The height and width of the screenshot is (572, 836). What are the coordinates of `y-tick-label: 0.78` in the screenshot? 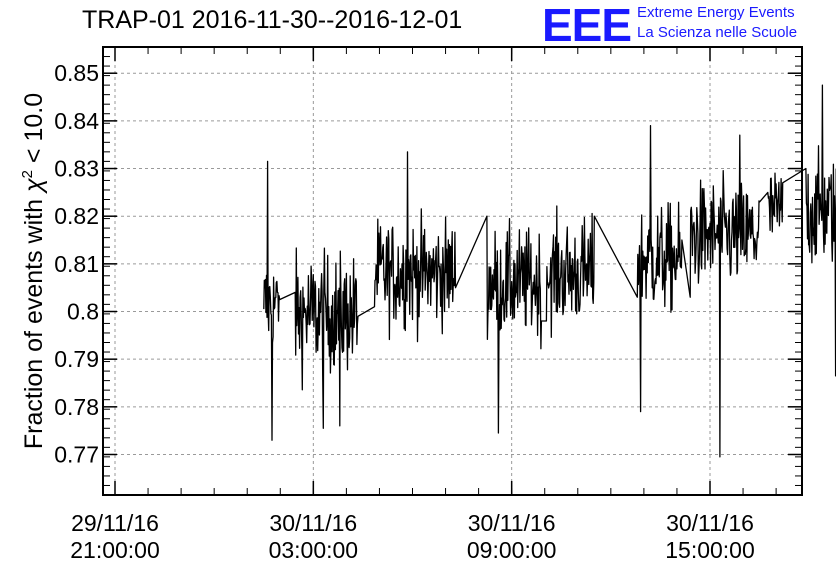 It's located at (76, 407).